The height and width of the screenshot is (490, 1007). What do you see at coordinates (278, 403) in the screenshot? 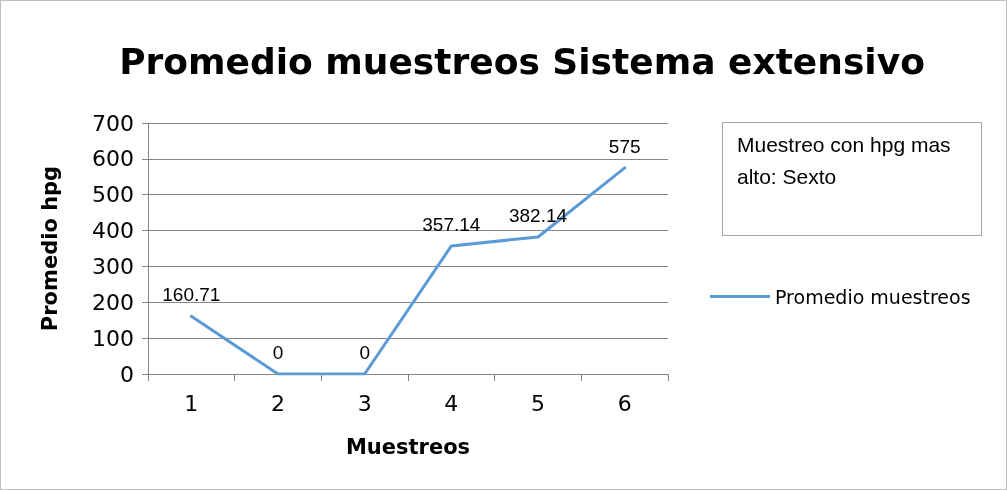
I see `x-tick-label: 2` at bounding box center [278, 403].